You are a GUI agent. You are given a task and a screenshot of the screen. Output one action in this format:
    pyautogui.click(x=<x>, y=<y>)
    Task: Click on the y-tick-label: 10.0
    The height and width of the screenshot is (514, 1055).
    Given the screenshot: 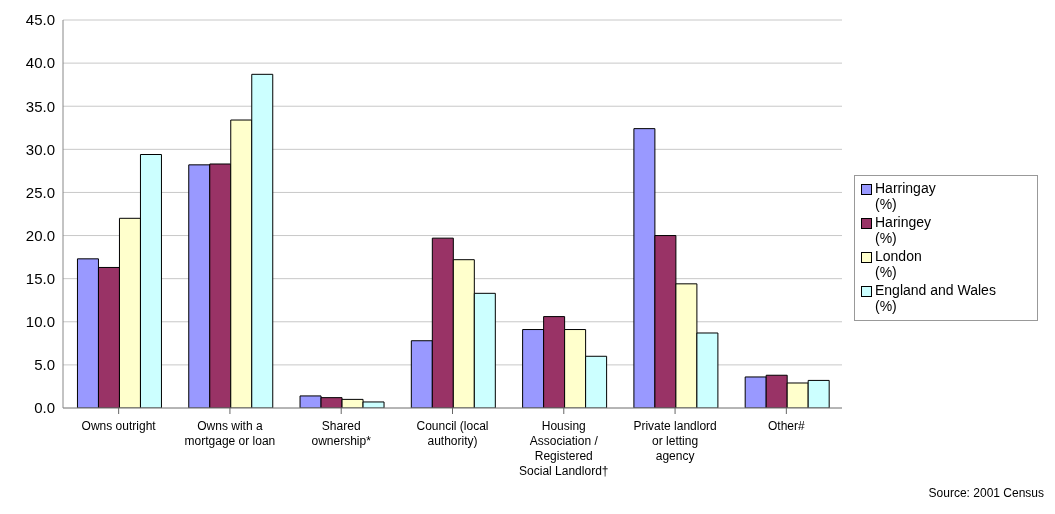 What is the action you would take?
    pyautogui.click(x=40, y=322)
    